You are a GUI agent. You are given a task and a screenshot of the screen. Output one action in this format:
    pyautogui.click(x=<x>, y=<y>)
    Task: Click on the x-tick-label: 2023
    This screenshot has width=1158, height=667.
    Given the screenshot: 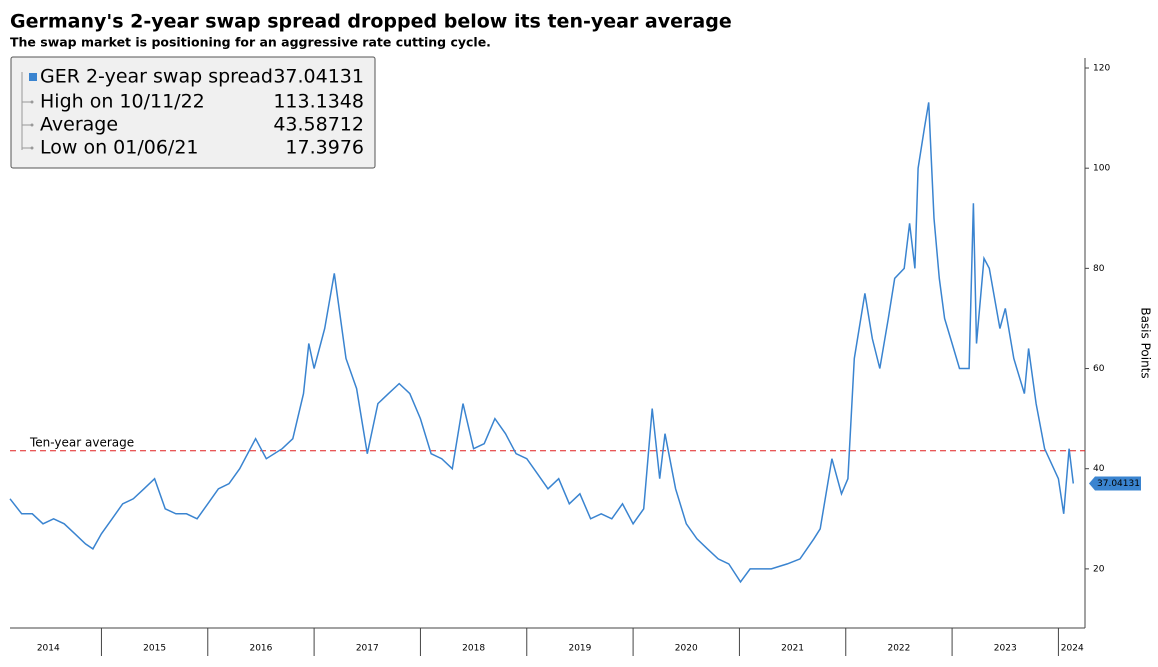 What is the action you would take?
    pyautogui.click(x=1005, y=649)
    